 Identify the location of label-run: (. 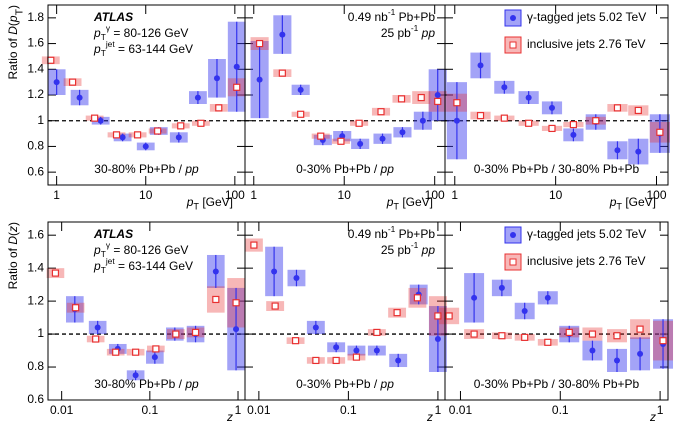
(13, 234).